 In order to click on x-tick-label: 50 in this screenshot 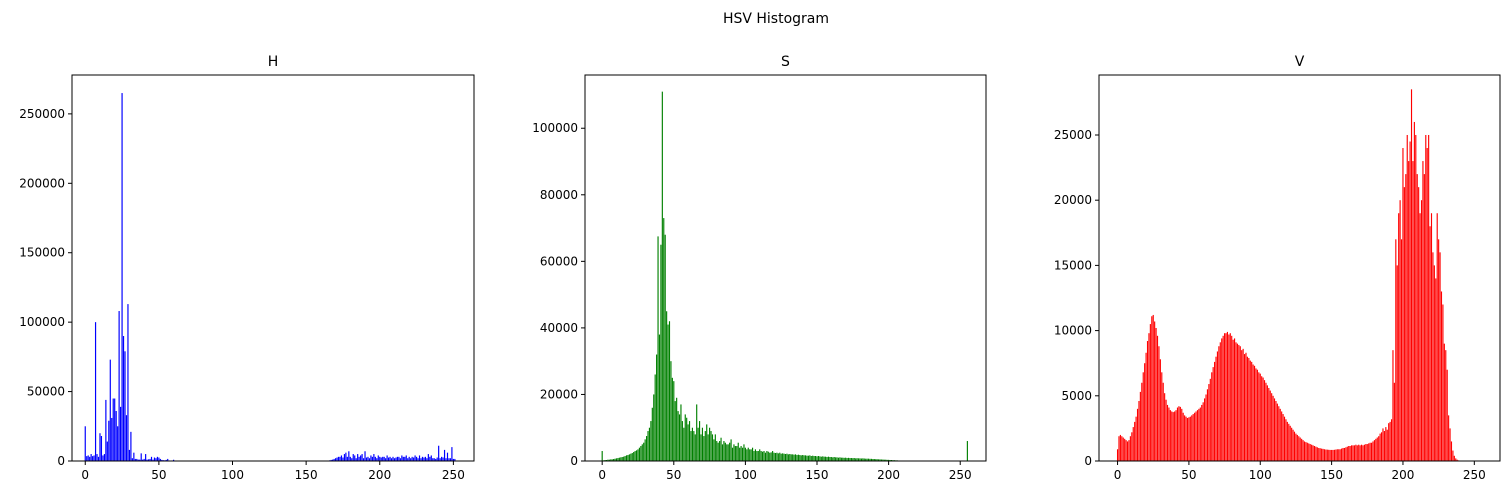, I will do `click(673, 475)`.